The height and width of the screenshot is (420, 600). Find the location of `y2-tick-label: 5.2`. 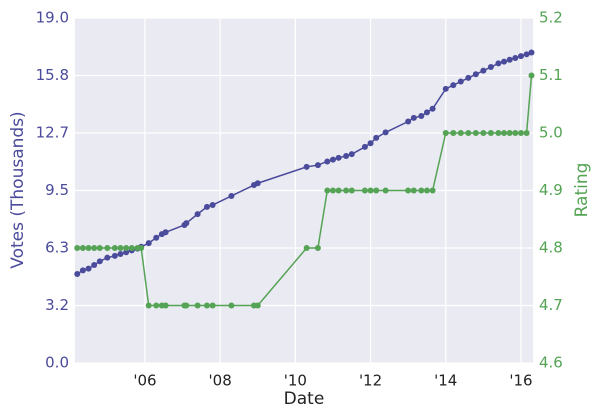

y2-tick-label: 5.2 is located at coordinates (551, 18).